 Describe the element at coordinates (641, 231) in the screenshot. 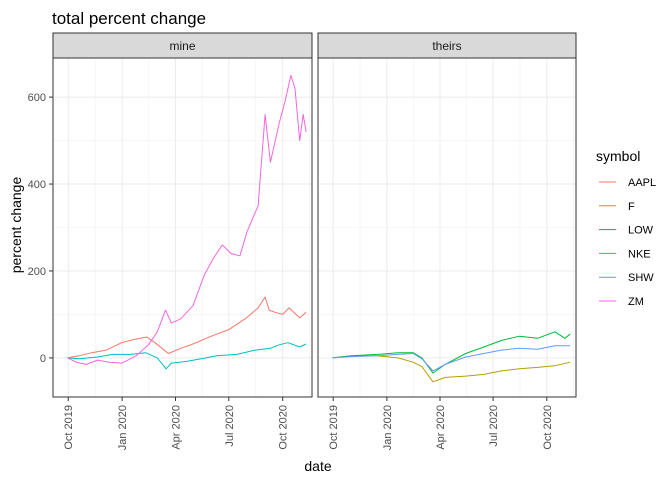

I see `legend-label: LOW` at that location.